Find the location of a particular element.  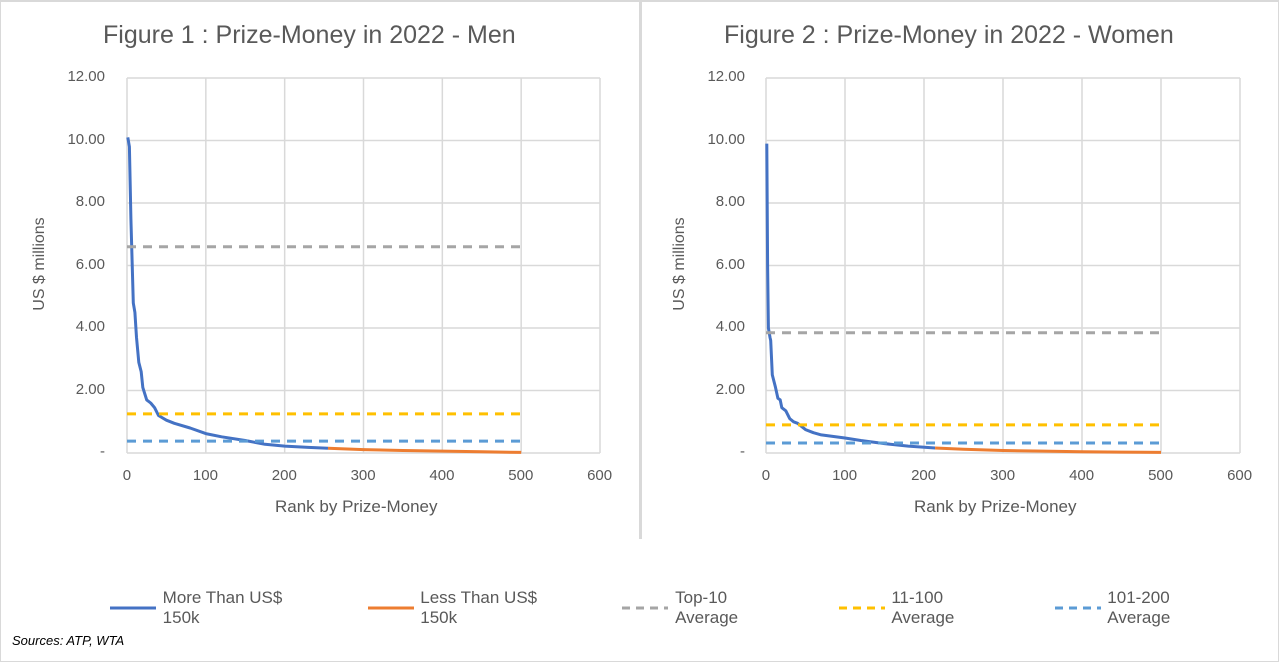

legend-label: 101-200 Average is located at coordinates (1139, 607).